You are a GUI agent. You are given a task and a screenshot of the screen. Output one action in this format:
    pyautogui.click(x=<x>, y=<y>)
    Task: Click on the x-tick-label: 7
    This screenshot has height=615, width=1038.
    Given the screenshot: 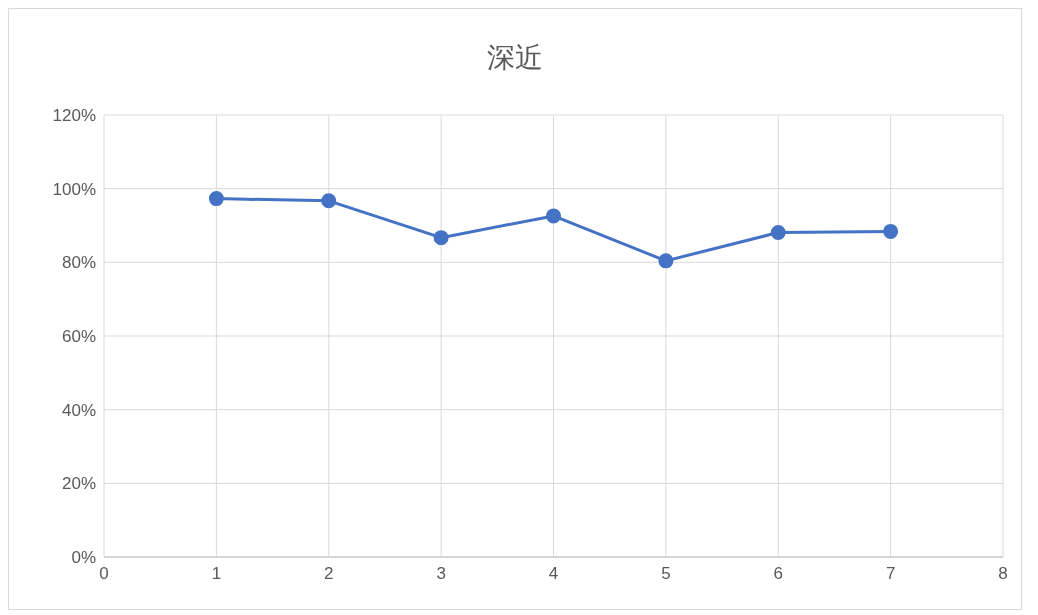 What is the action you would take?
    pyautogui.click(x=890, y=573)
    